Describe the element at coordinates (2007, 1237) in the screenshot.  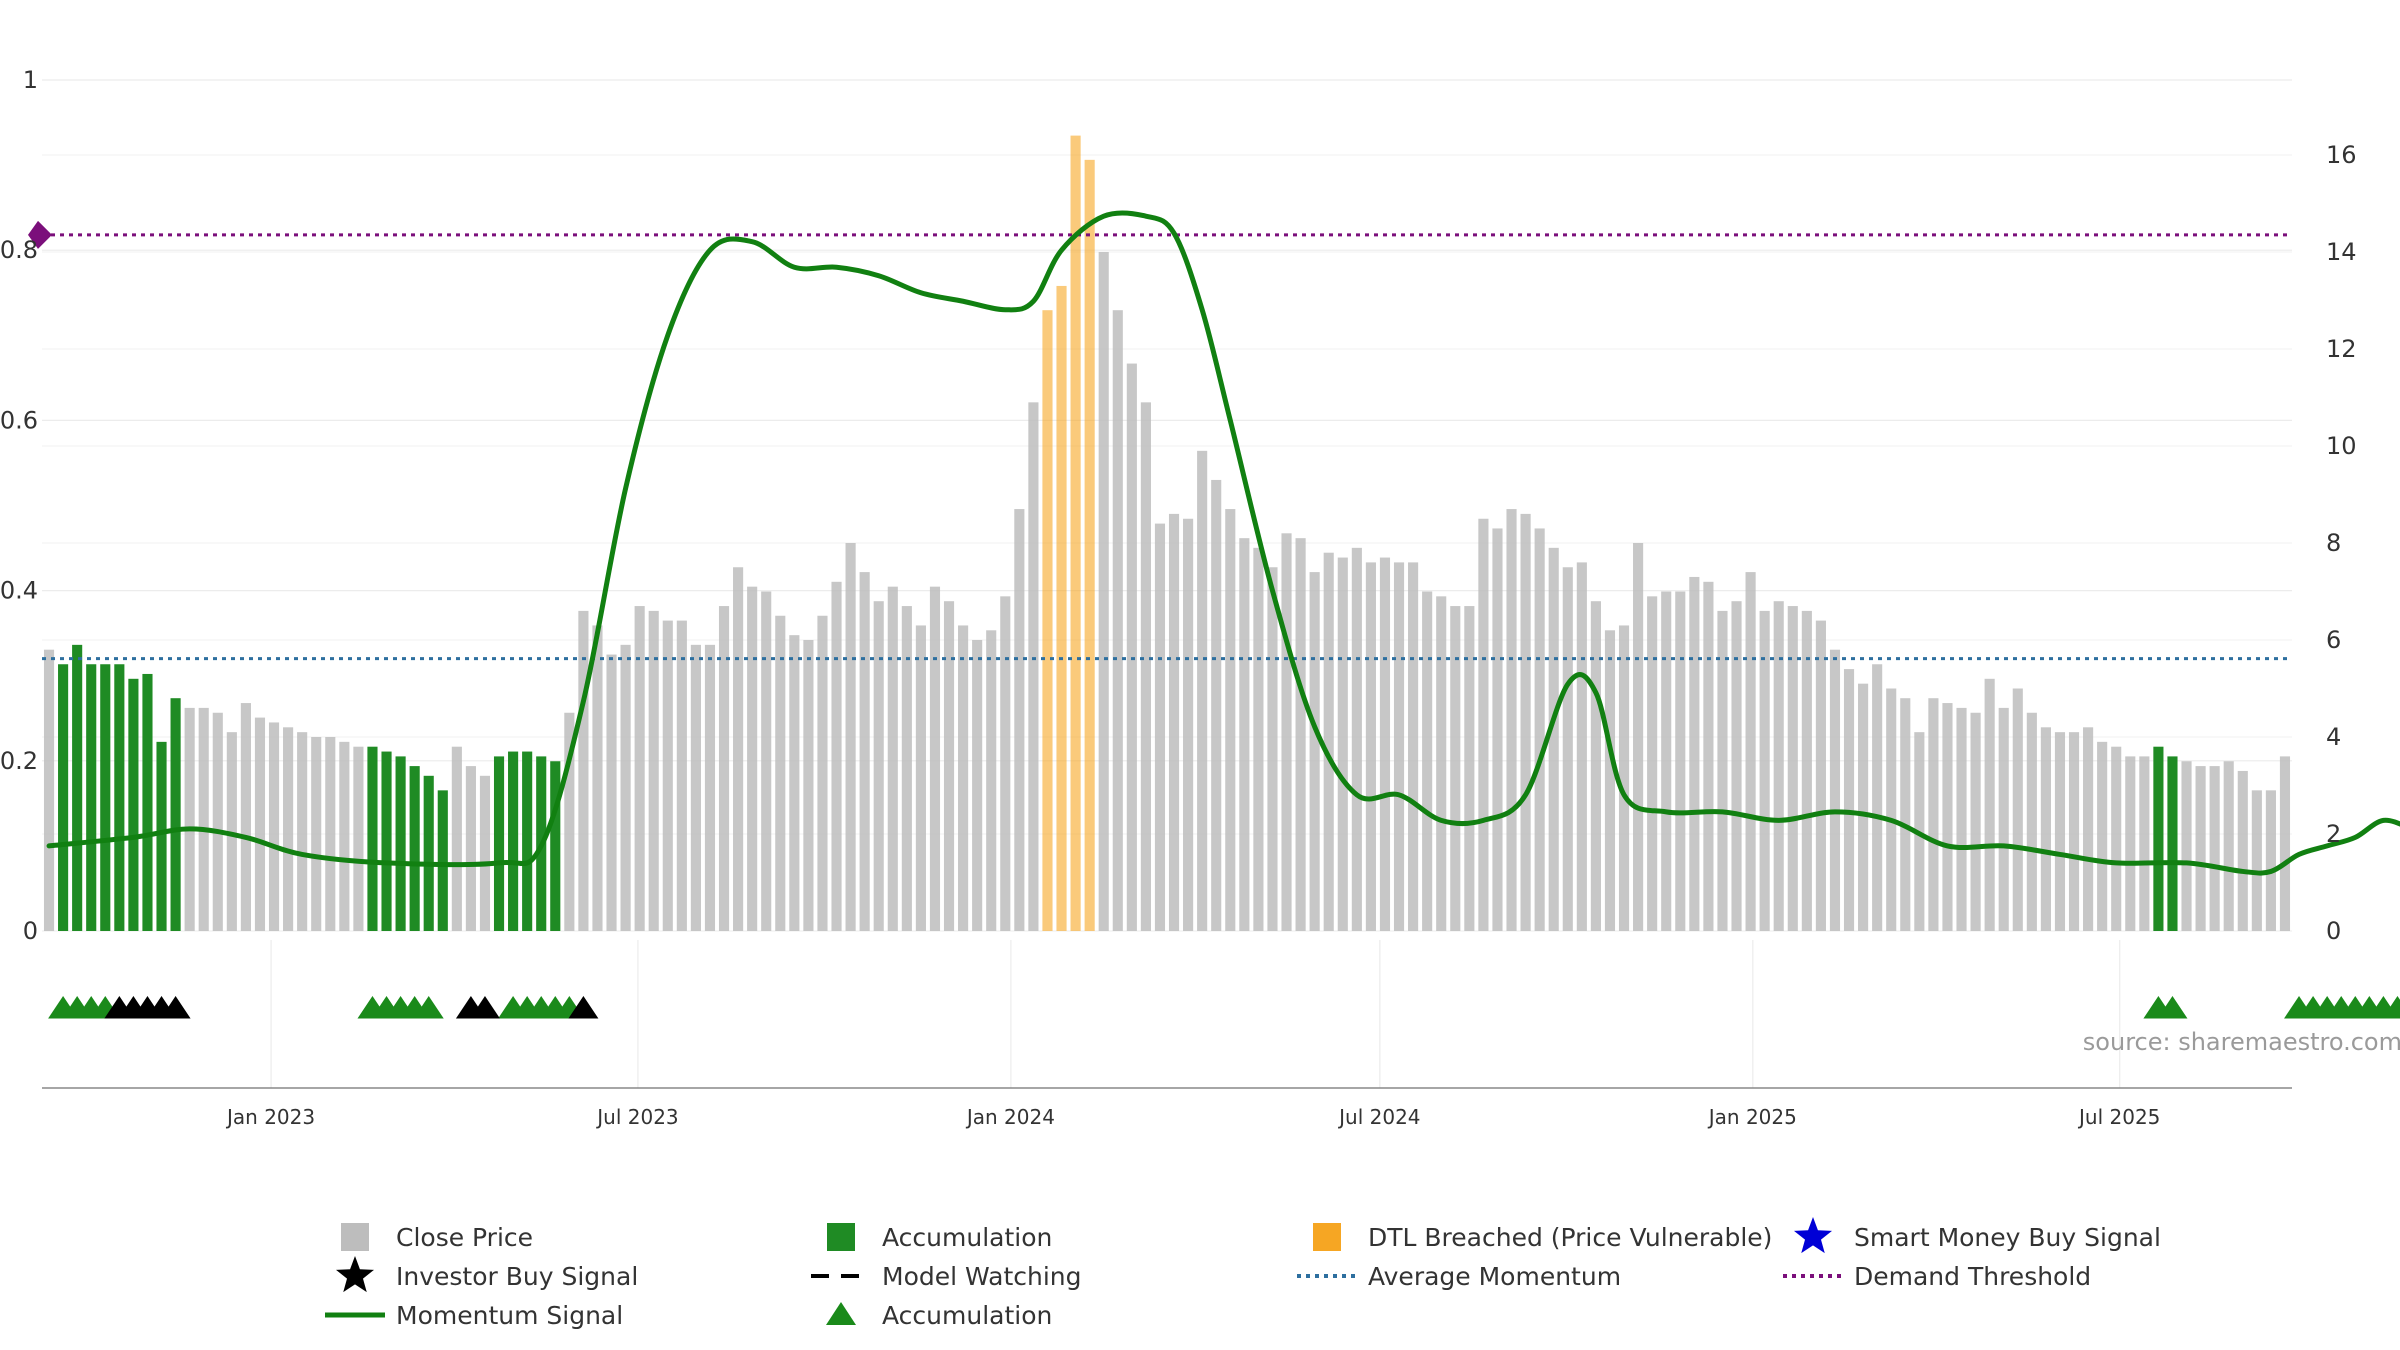
I see `legend-label-3: Smart Money Buy Signal` at that location.